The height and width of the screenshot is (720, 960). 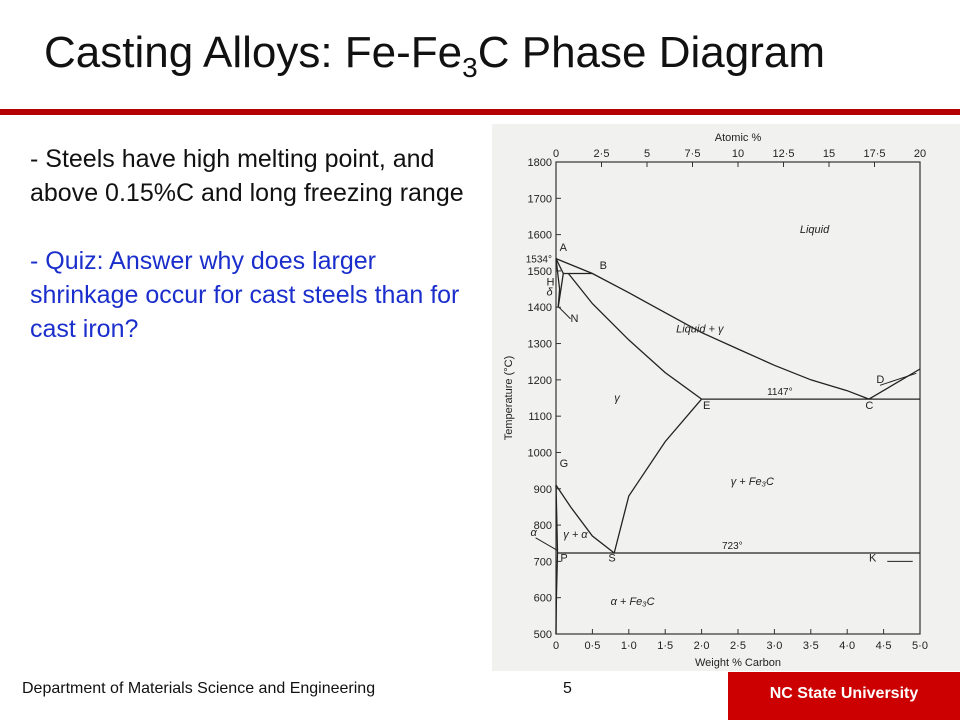 What do you see at coordinates (732, 546) in the screenshot?
I see `isotherm-label: 723°` at bounding box center [732, 546].